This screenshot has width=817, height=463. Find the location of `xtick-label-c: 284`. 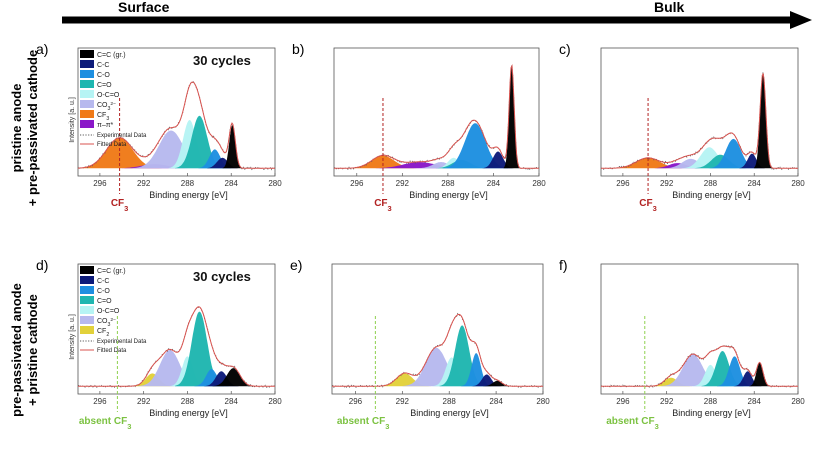

xtick-label-c: 284 is located at coordinates (755, 183).